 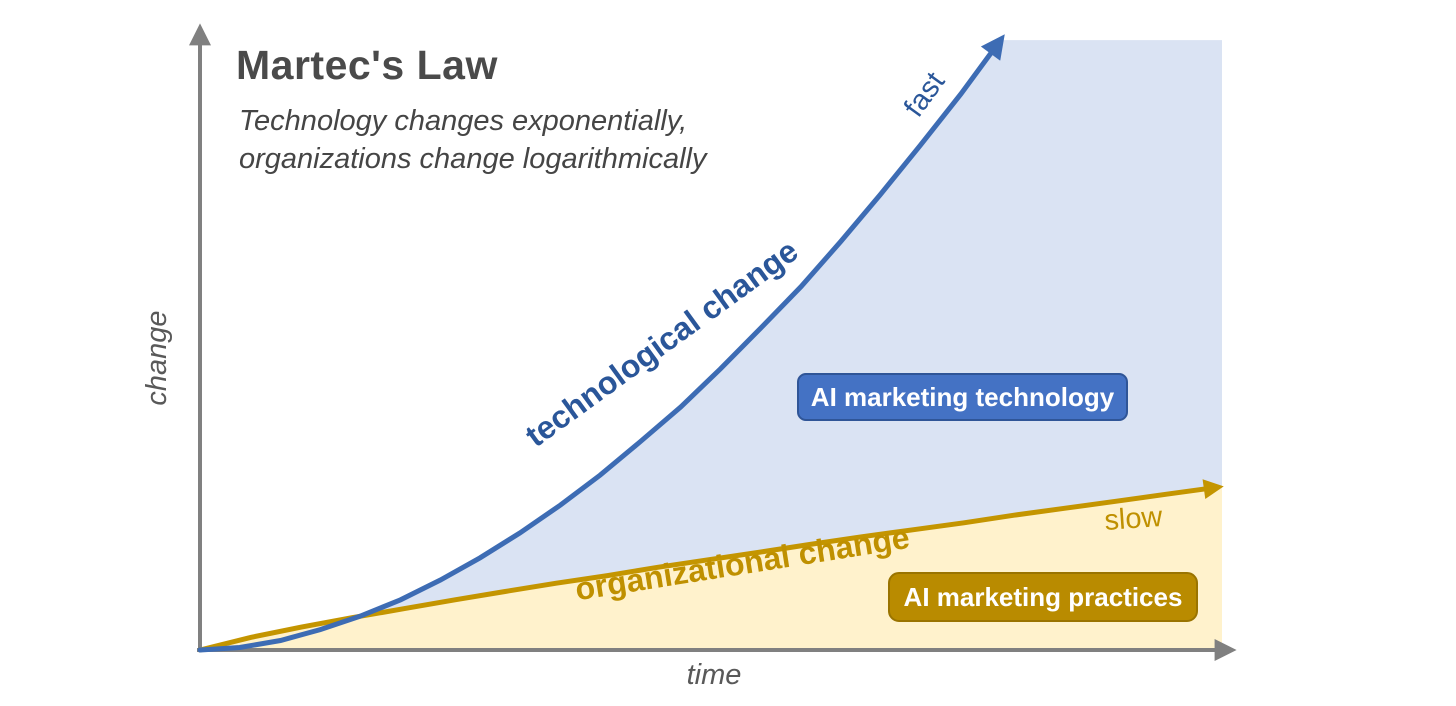 I want to click on ai-marketing-technology-badge: AI marketing technology, so click(x=962, y=397).